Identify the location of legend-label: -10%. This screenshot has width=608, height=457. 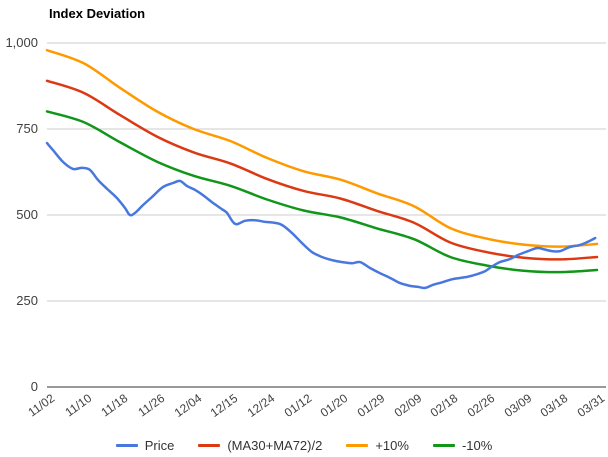
(477, 445).